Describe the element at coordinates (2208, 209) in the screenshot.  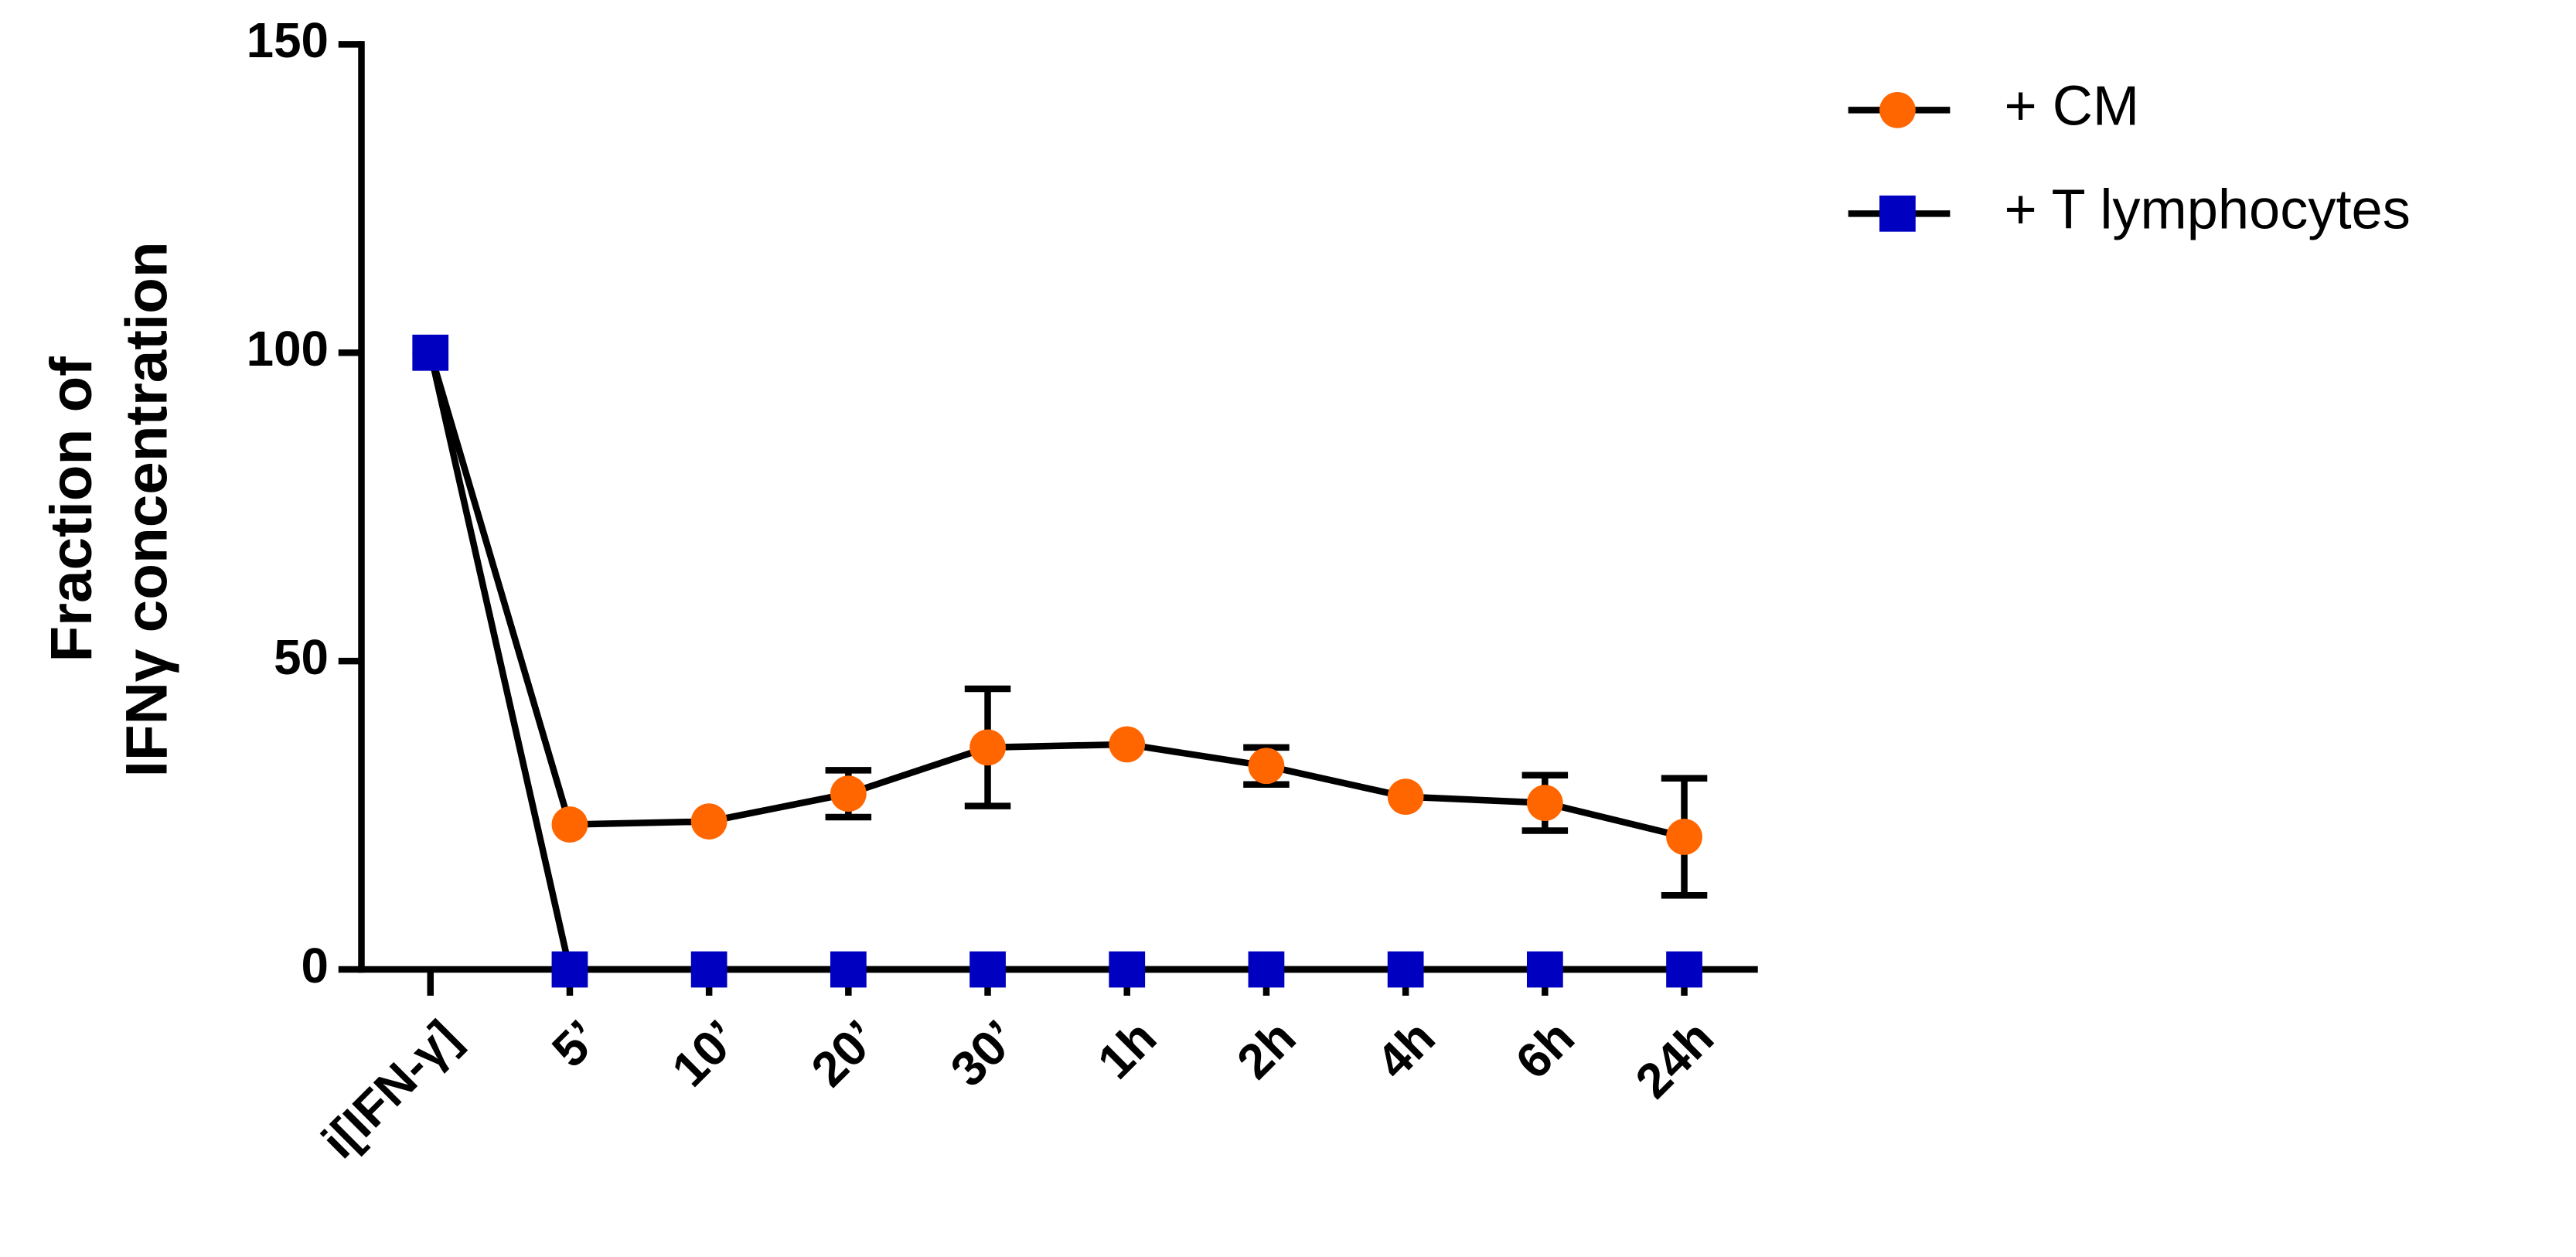
I see `legend-label: + T lymphocytes` at that location.